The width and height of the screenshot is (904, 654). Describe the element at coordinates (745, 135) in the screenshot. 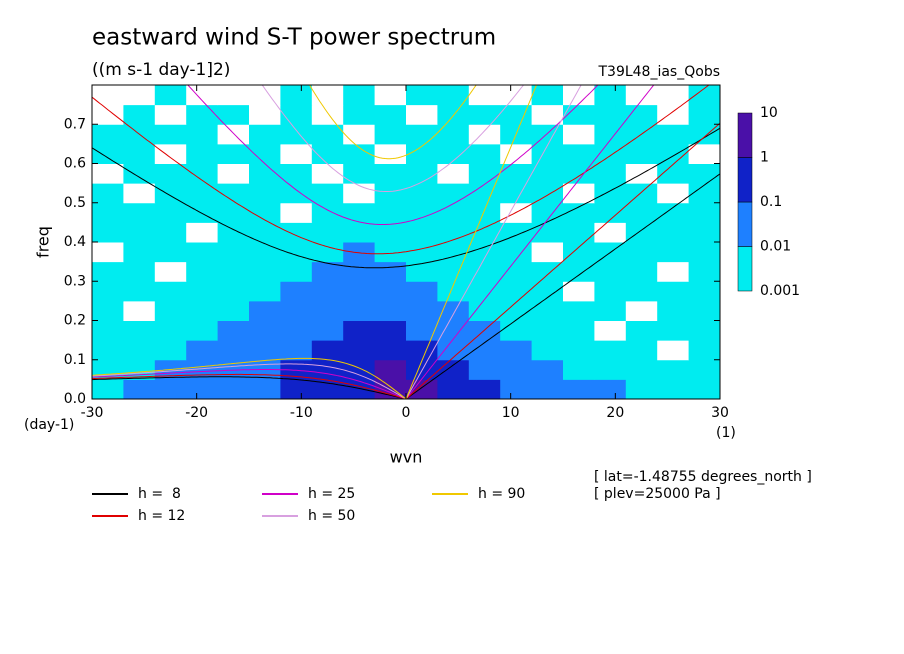

I see `colorbar-segment` at that location.